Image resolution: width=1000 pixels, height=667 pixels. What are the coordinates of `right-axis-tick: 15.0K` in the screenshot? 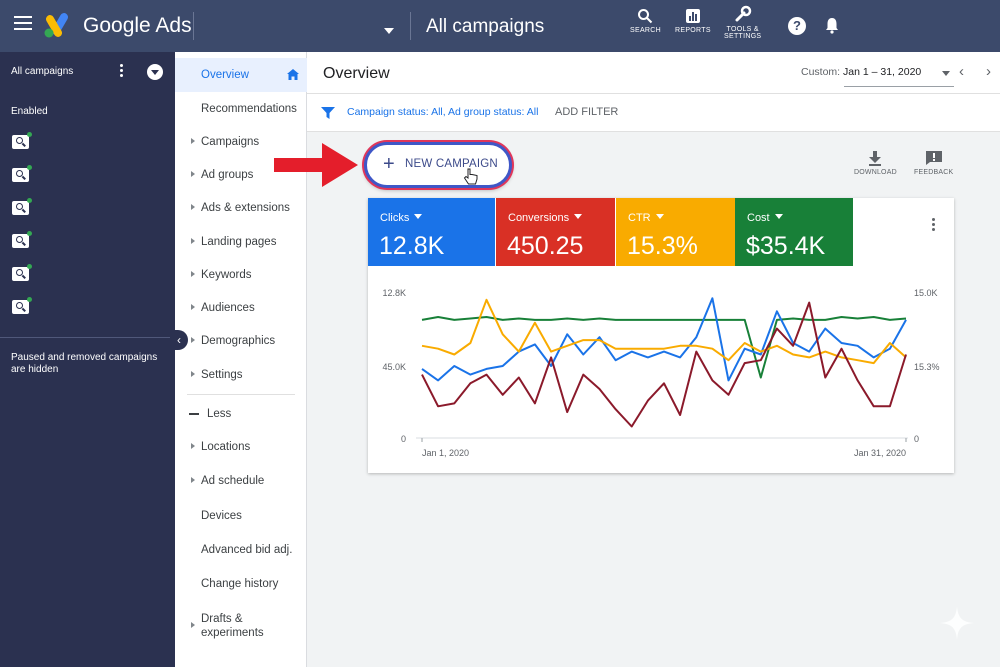 It's located at (926, 293).